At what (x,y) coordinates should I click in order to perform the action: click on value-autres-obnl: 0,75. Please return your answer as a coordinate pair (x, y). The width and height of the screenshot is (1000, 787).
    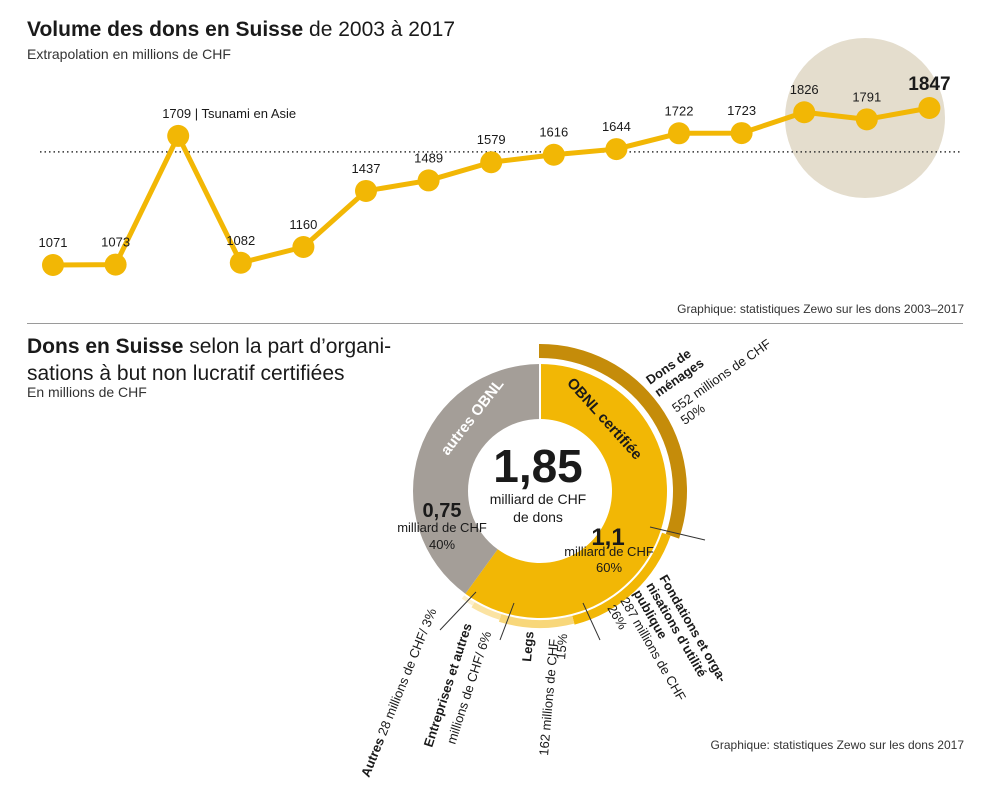
    Looking at the image, I should click on (442, 511).